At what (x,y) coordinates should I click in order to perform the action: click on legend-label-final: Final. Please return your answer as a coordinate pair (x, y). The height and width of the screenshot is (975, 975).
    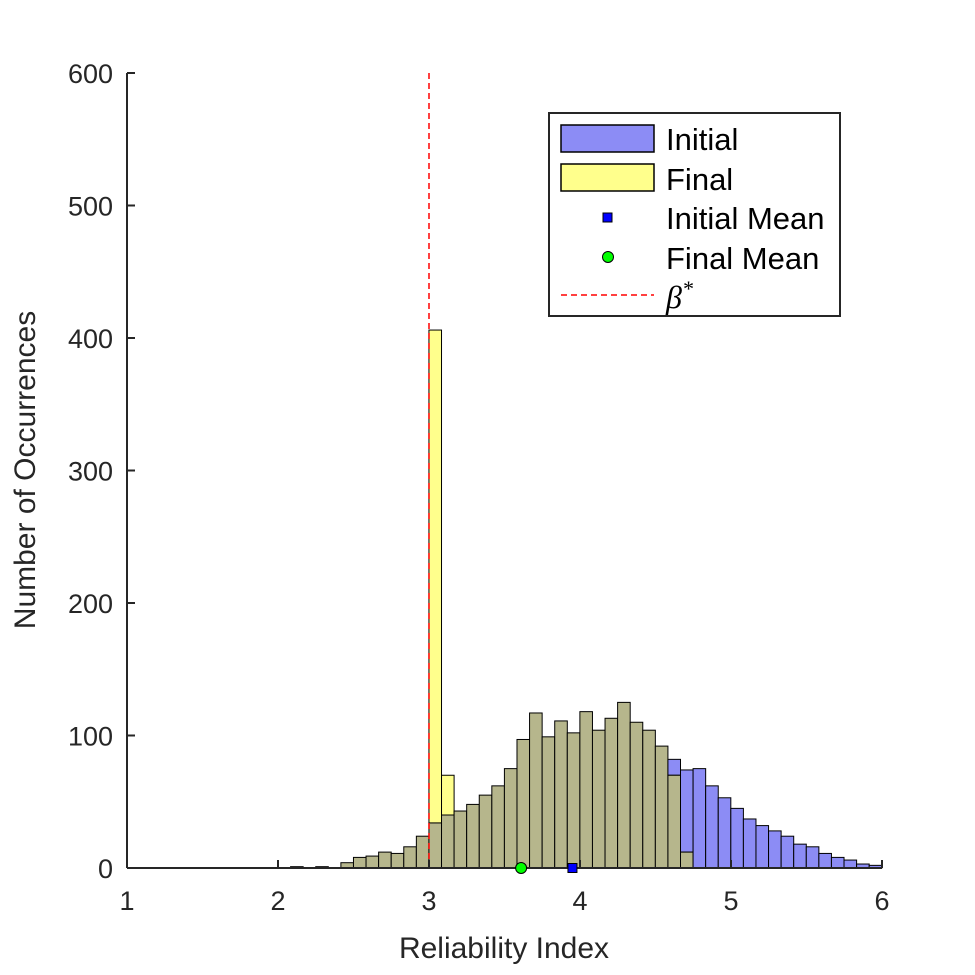
    Looking at the image, I should click on (699, 179).